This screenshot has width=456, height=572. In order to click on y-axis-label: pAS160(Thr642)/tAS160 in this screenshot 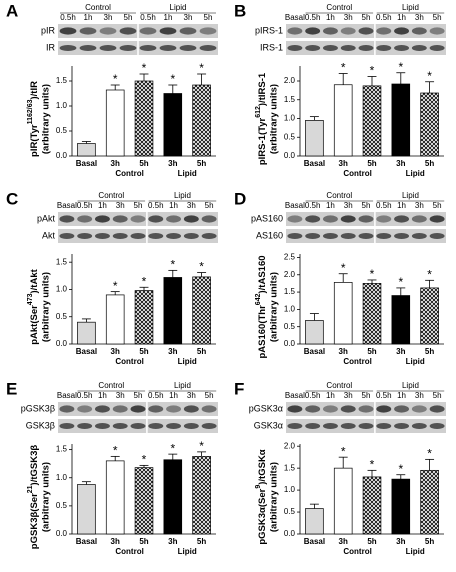, I will do `click(261, 306)`.